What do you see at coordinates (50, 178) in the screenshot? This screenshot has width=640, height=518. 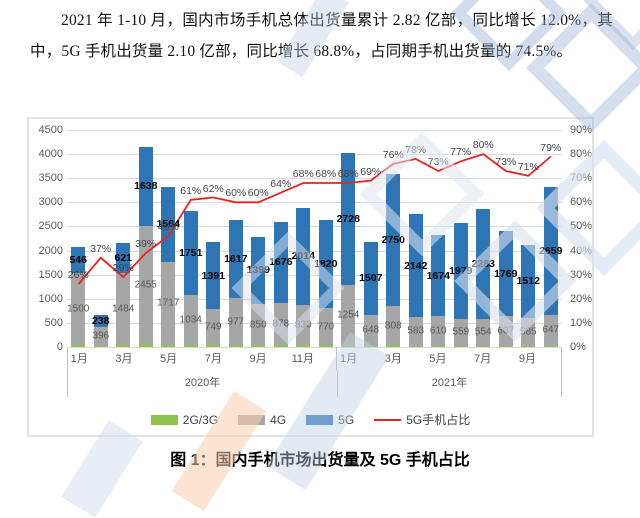 I see `left-axis-tick-label: 3500` at bounding box center [50, 178].